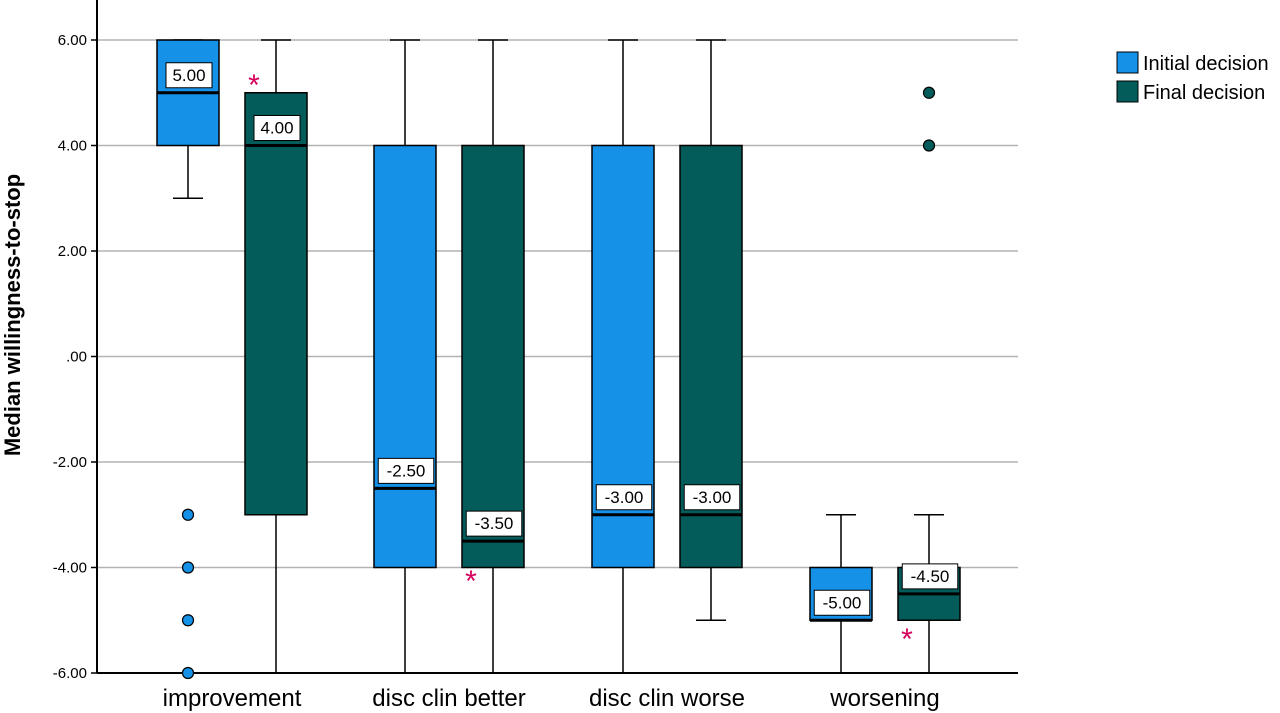 This screenshot has height=713, width=1280. I want to click on y-tick-label: -4.00, so click(70, 568).